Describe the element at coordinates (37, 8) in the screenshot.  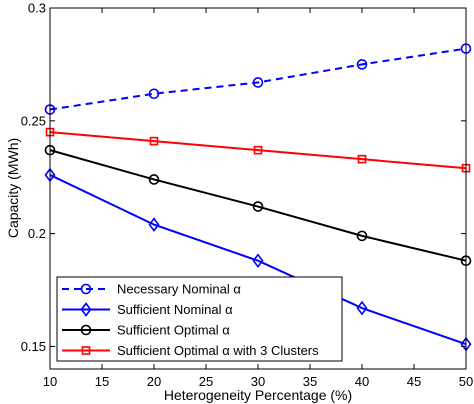
I see `y-tick-label: 0.3` at that location.